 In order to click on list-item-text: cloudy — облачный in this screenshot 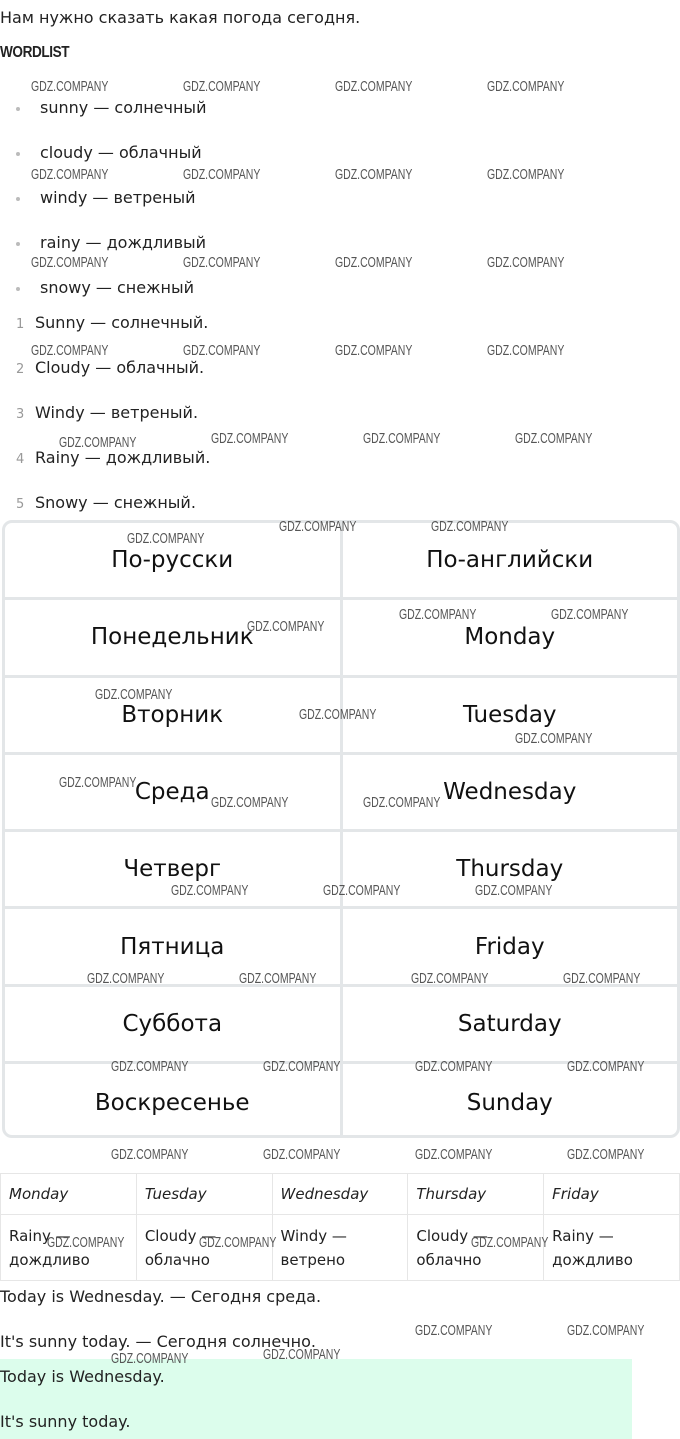, I will do `click(121, 152)`.